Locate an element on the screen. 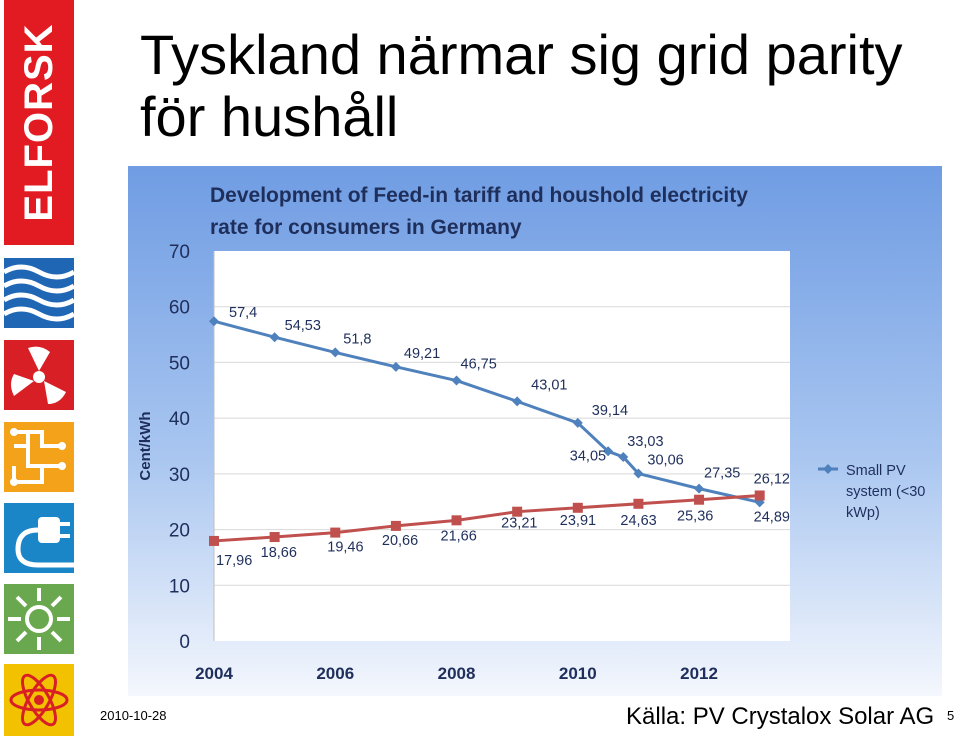 The height and width of the screenshot is (736, 960). elforsk-logo: ELFORSK is located at coordinates (39, 122).